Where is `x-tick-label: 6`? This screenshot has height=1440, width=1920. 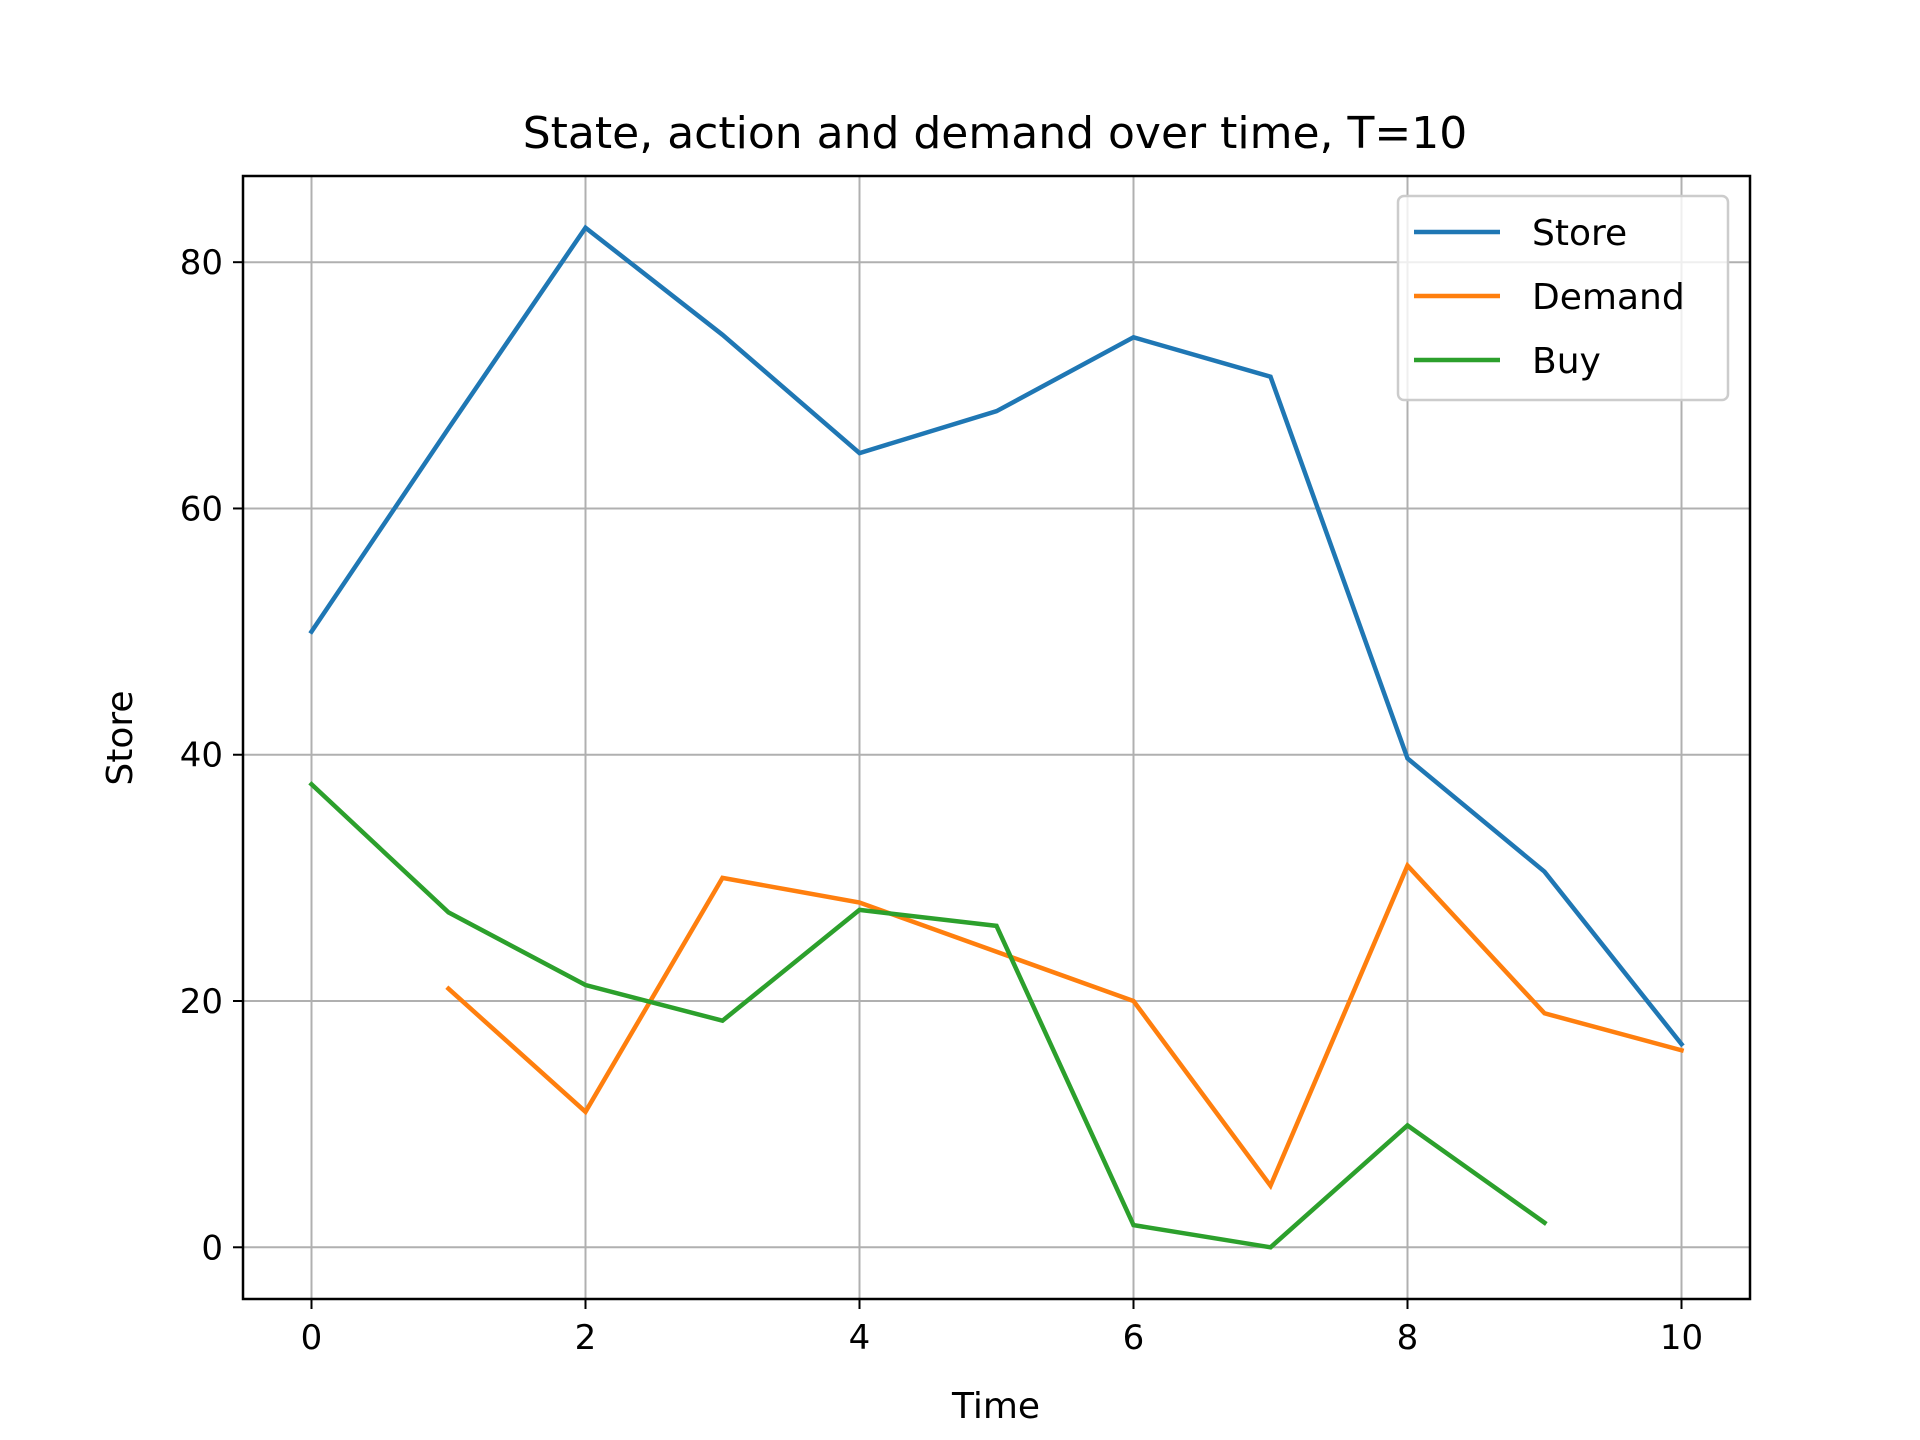
x-tick-label: 6 is located at coordinates (1134, 1338).